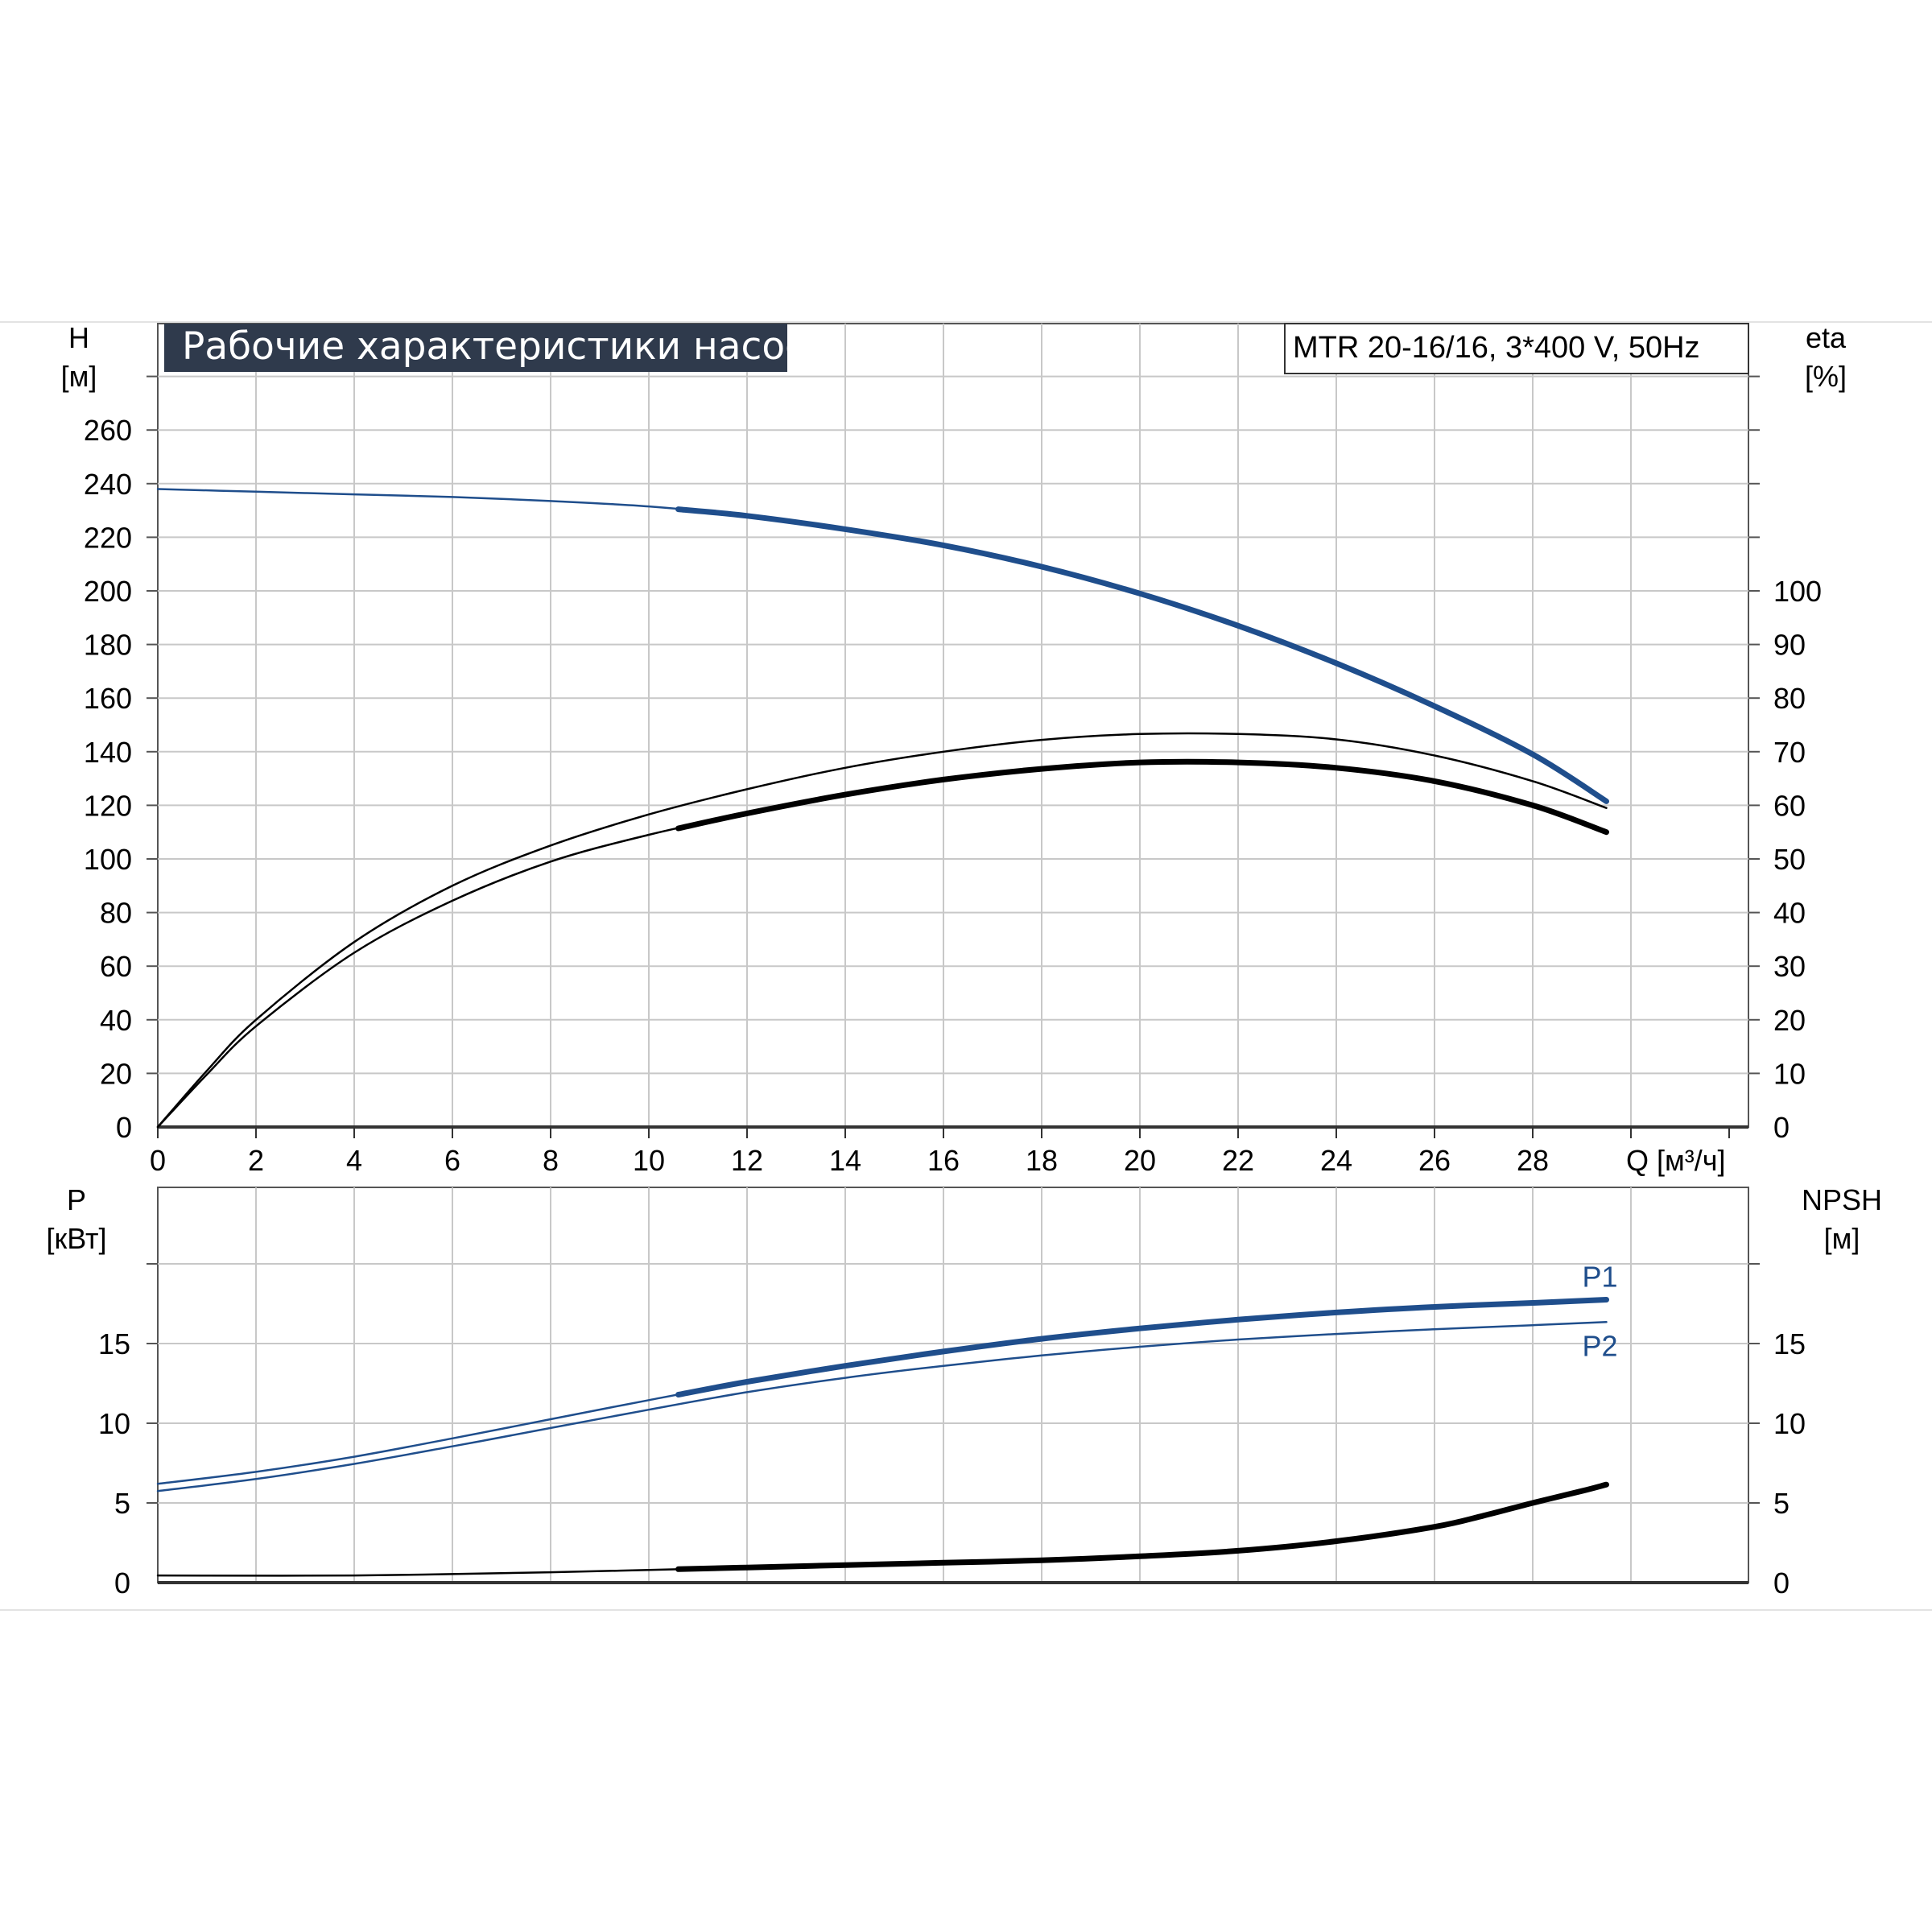 The height and width of the screenshot is (1932, 1932). I want to click on x-tick-label: 4, so click(354, 1160).